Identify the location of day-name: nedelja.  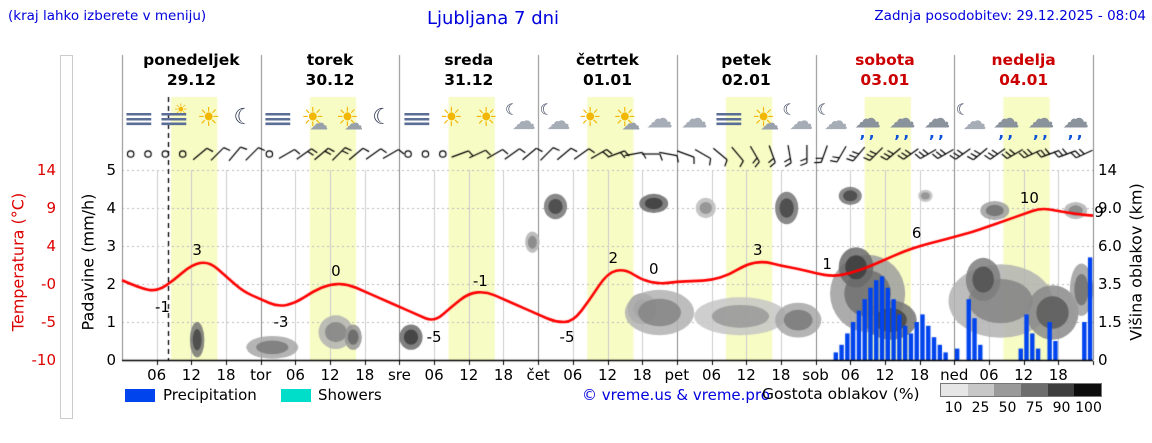
(1023, 60).